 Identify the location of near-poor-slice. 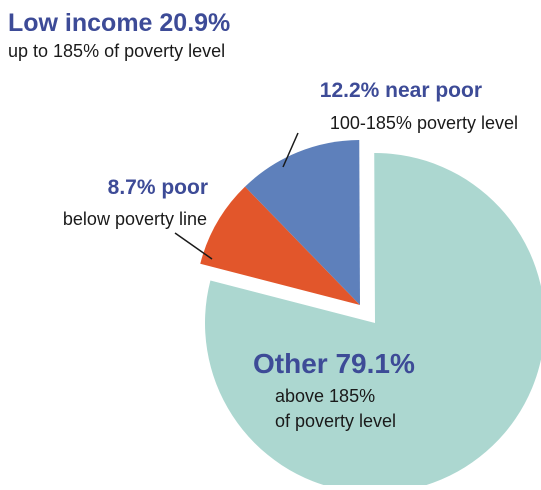
(302, 222).